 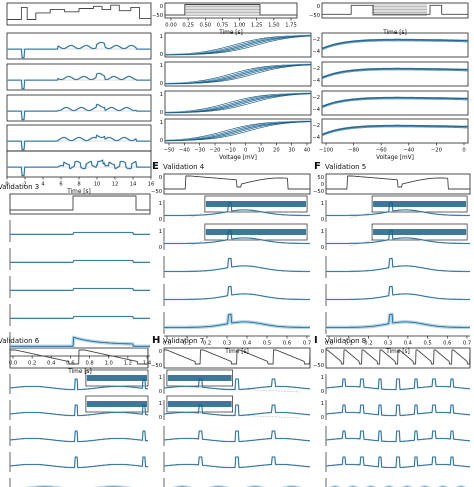 I want to click on v4-protocol-axes, so click(x=237, y=184).